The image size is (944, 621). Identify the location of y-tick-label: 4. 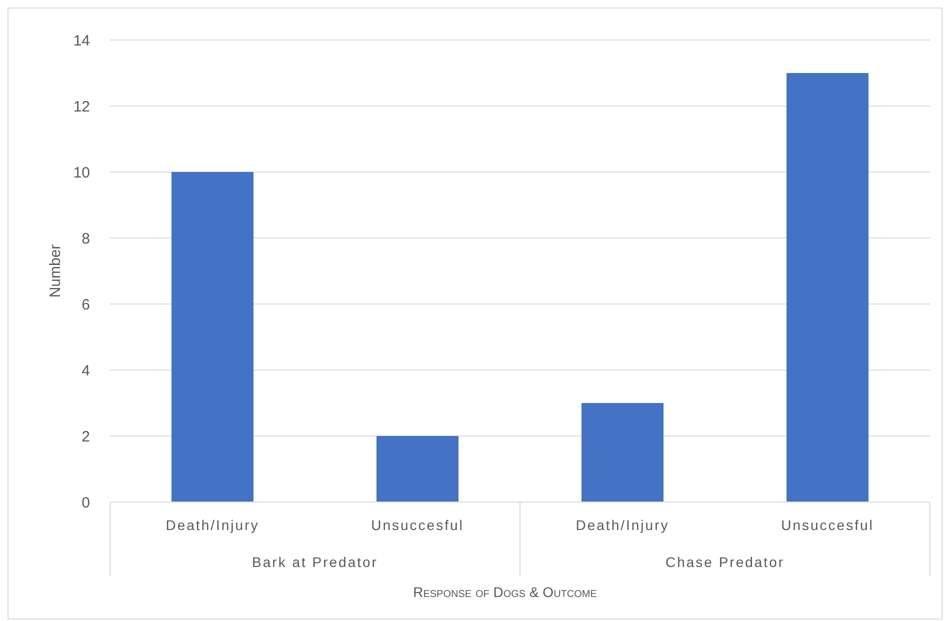
(86, 371).